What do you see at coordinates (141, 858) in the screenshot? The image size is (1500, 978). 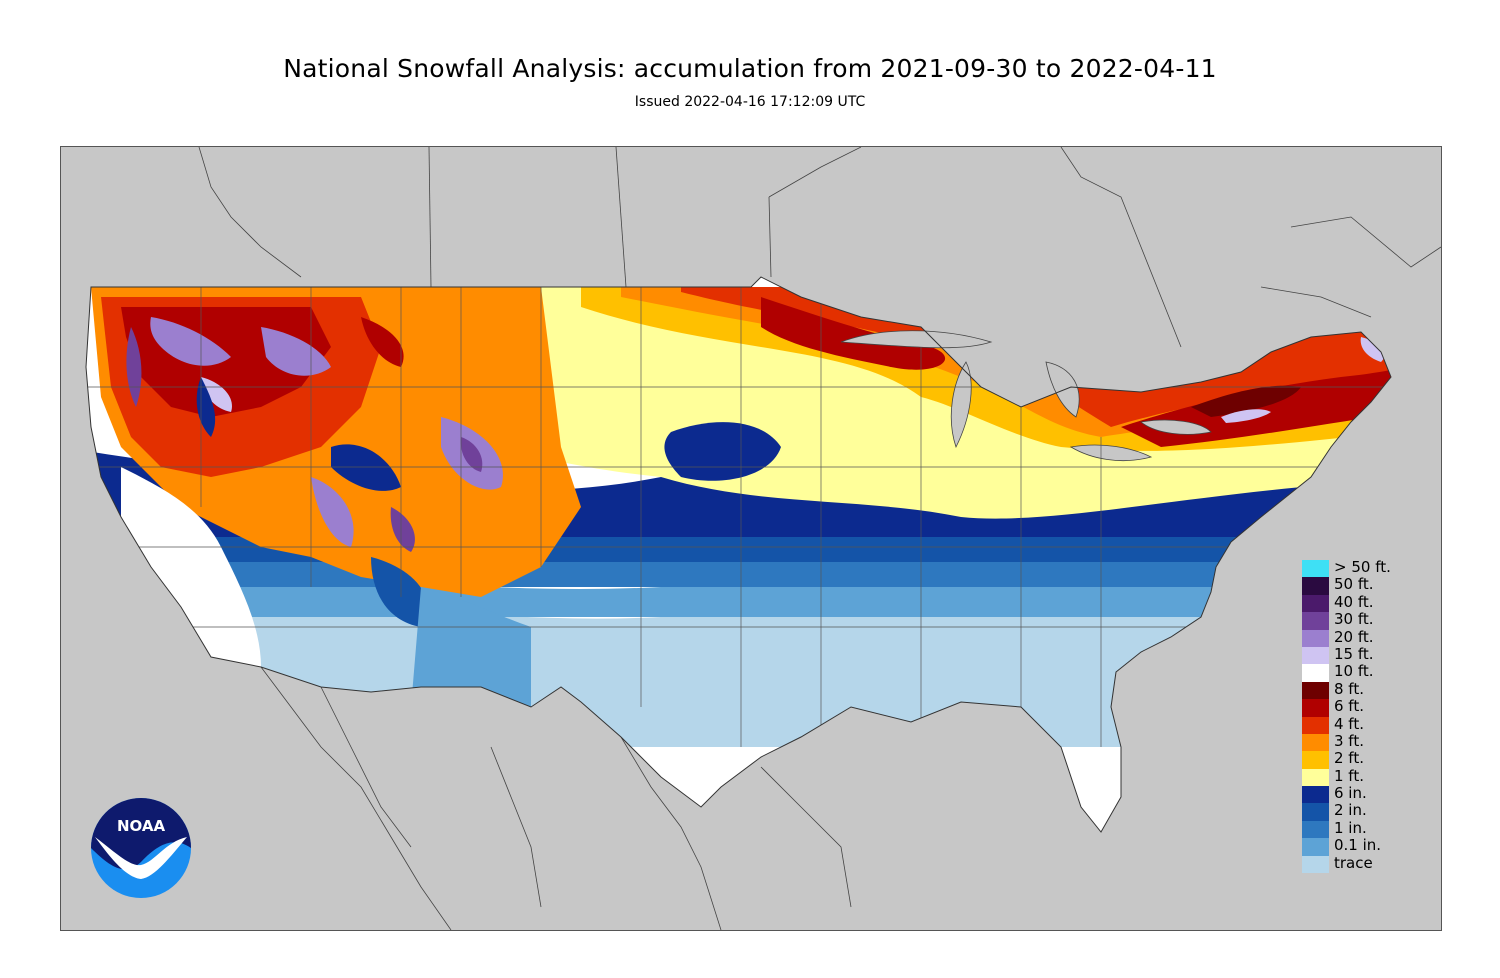 I see `noaa-logo-gull` at bounding box center [141, 858].